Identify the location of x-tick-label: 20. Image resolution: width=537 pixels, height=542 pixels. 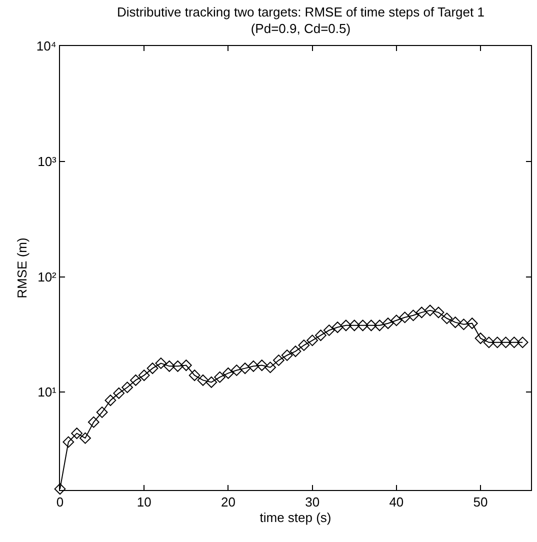
(228, 502).